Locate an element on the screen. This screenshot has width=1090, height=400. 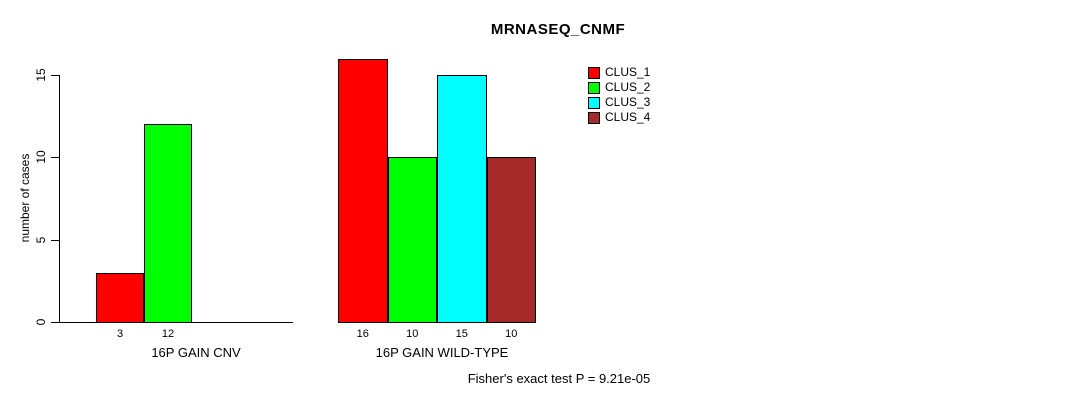
bar-value-label: 16 is located at coordinates (362, 334).